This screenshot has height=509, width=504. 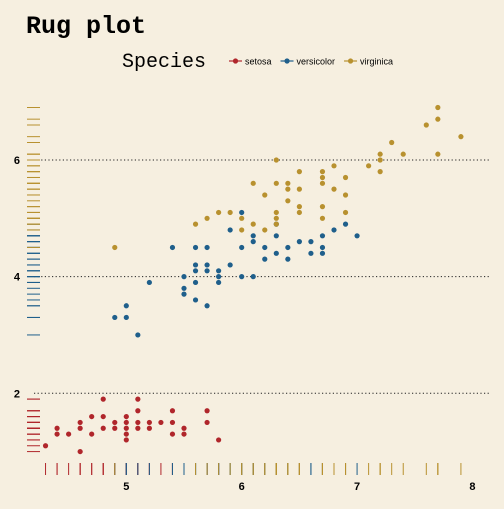 What do you see at coordinates (242, 487) in the screenshot?
I see `x-tick-label: 6` at bounding box center [242, 487].